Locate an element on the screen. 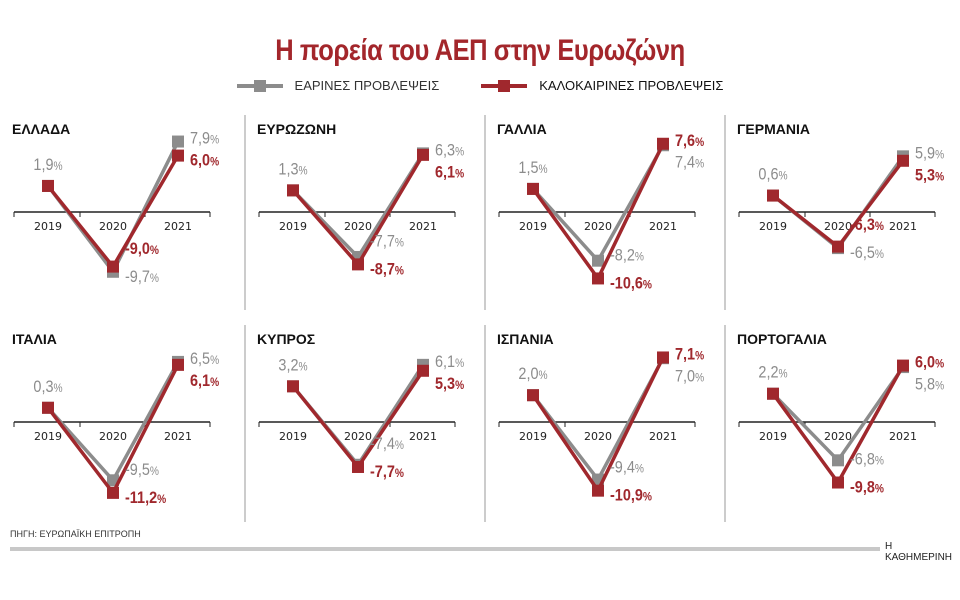 This screenshot has width=960, height=600. data-label: 6,3% is located at coordinates (449, 150).